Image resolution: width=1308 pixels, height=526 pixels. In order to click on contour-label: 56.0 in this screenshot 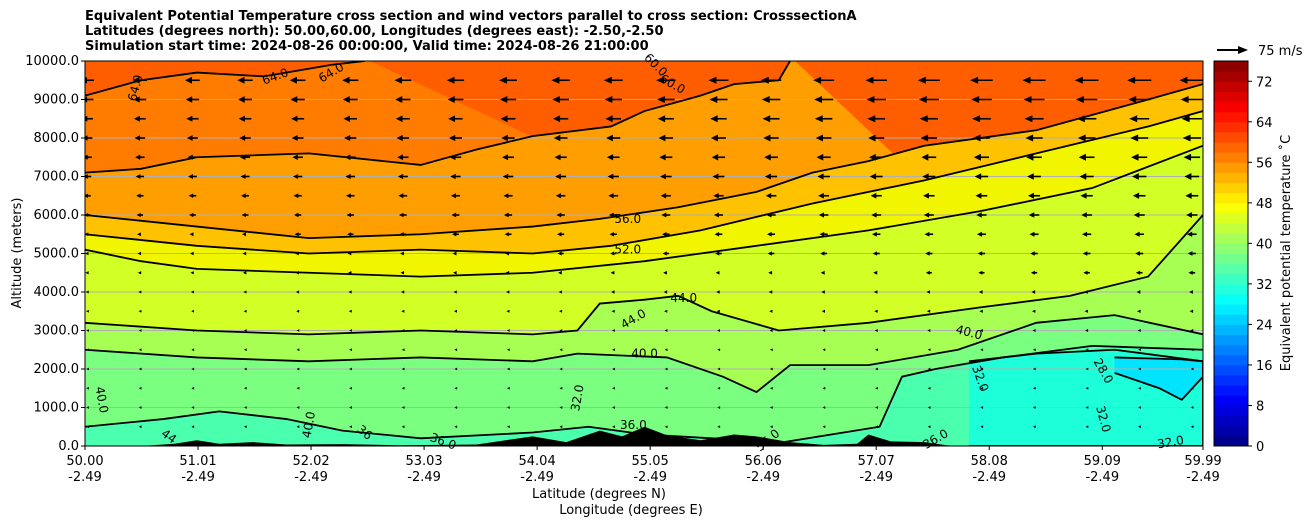, I will do `click(627, 219)`.